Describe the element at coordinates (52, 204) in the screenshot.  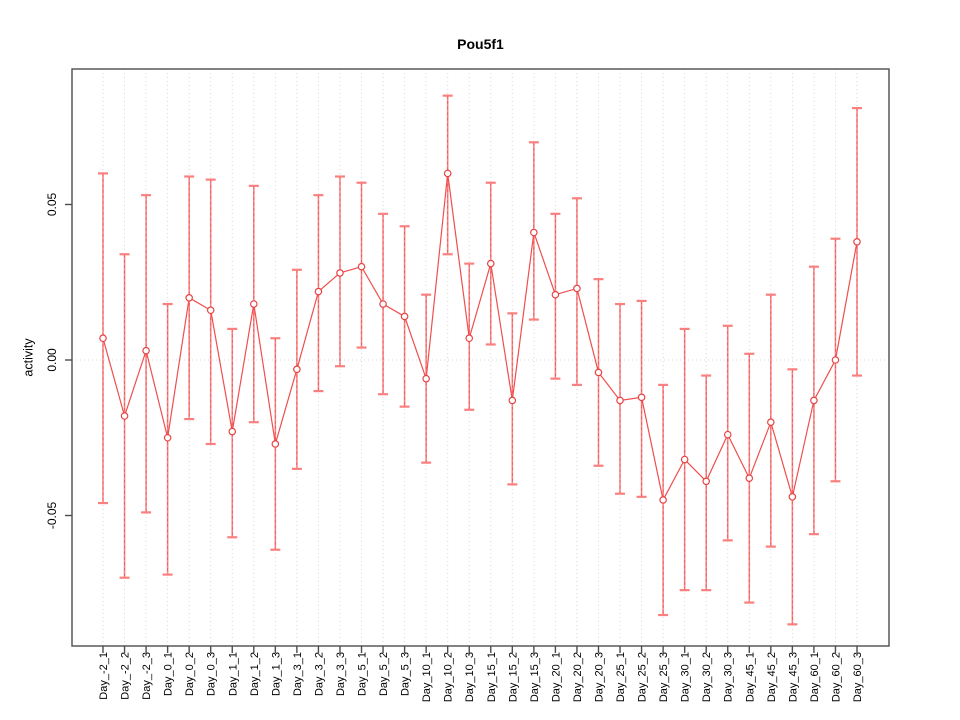
I see `y-tick-label: 0.05` at that location.